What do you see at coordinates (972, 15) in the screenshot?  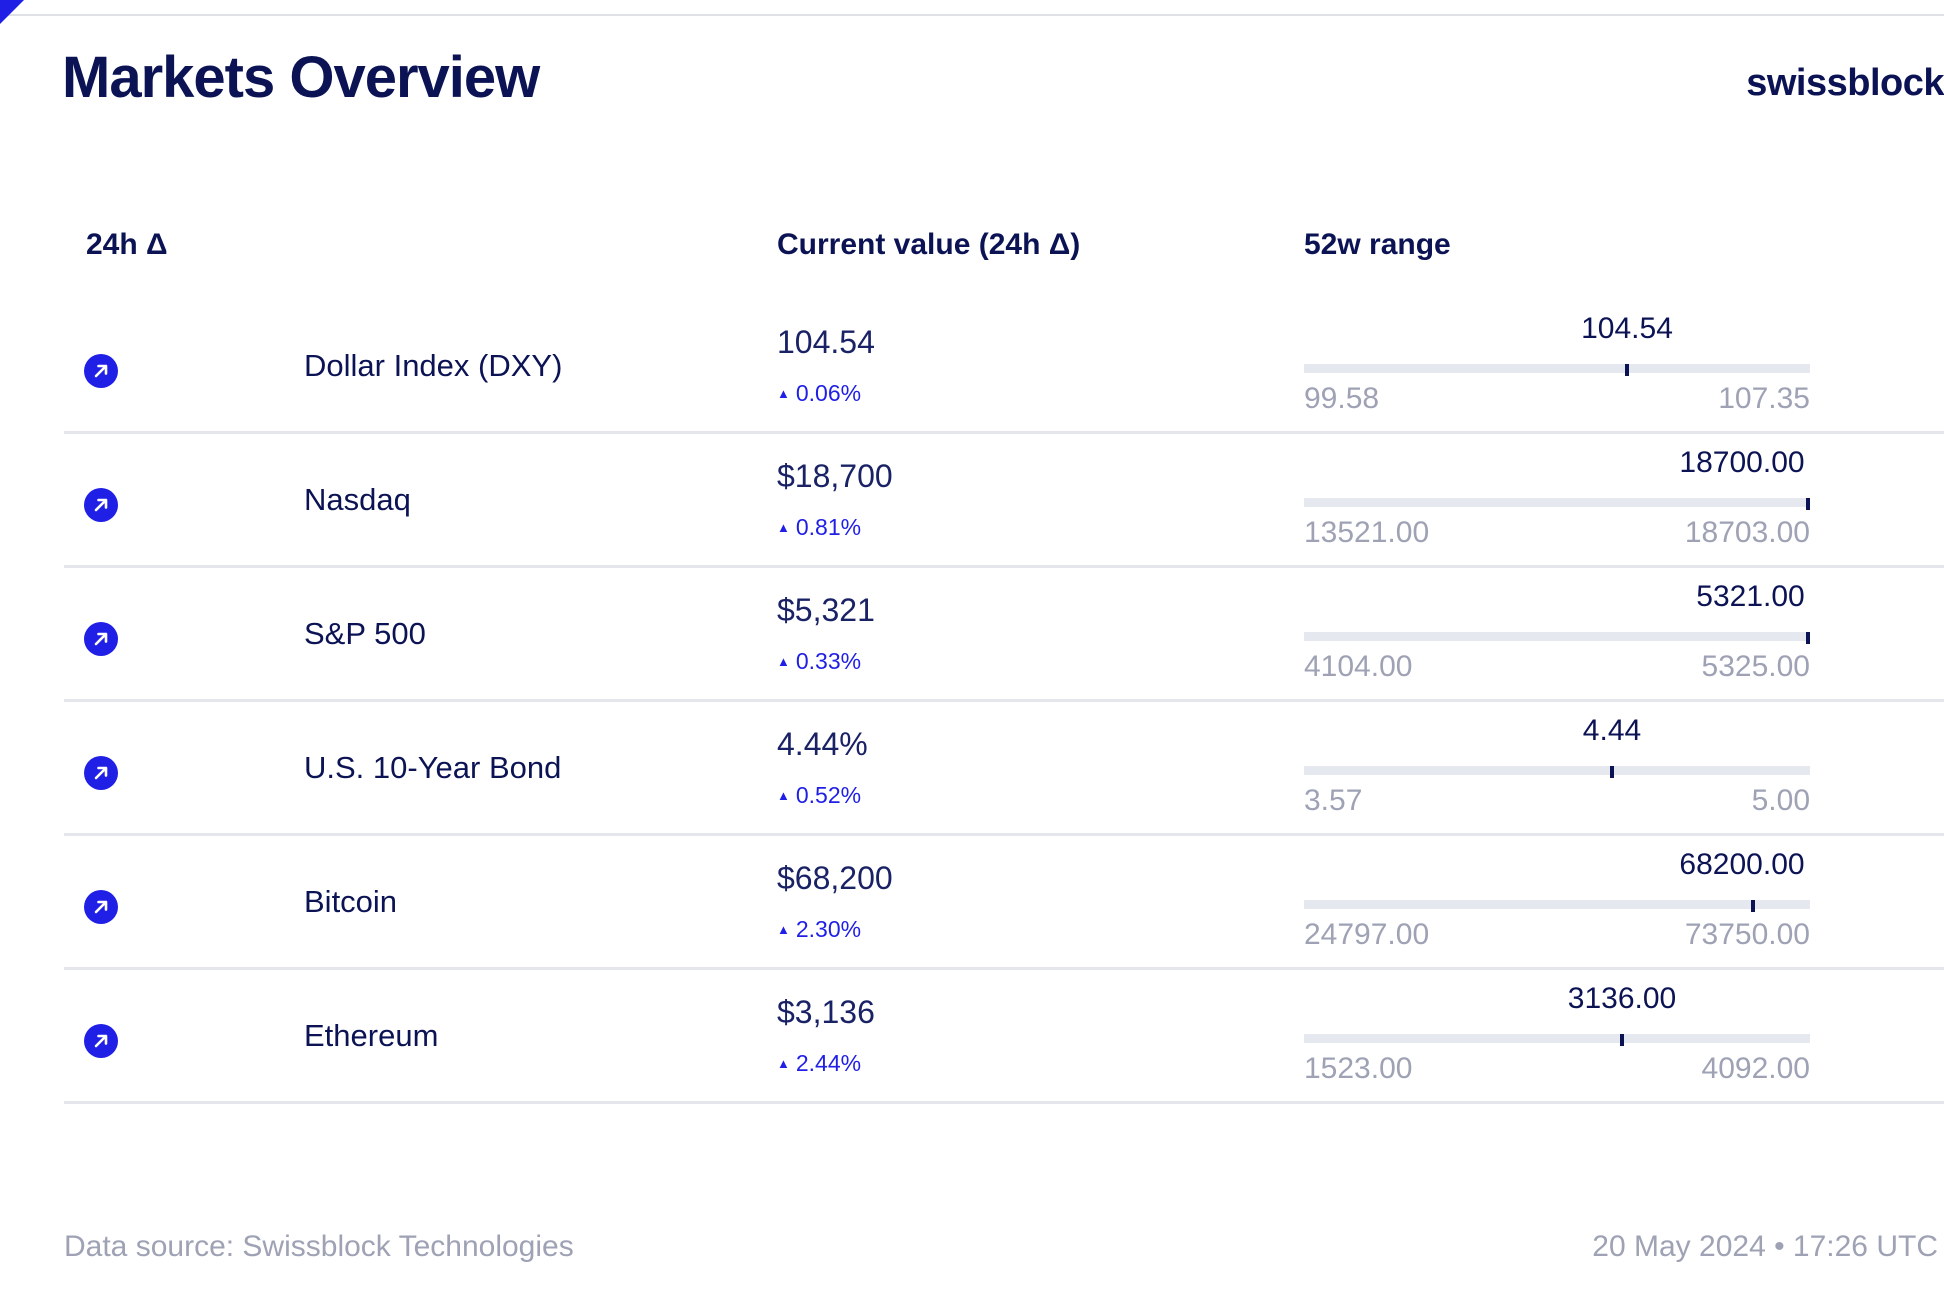 I see `top-rule` at bounding box center [972, 15].